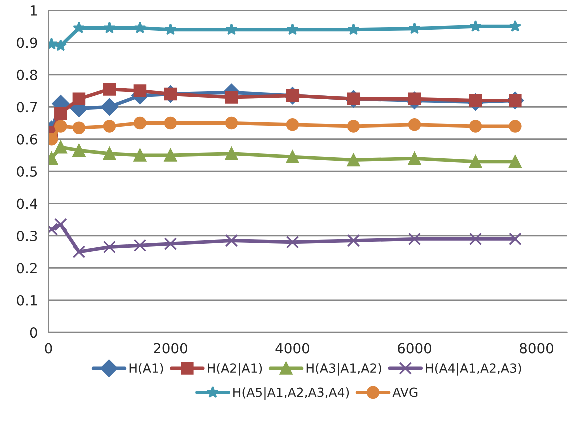 This screenshot has width=573, height=421. I want to click on y-tick-label: 0.9, so click(27, 43).